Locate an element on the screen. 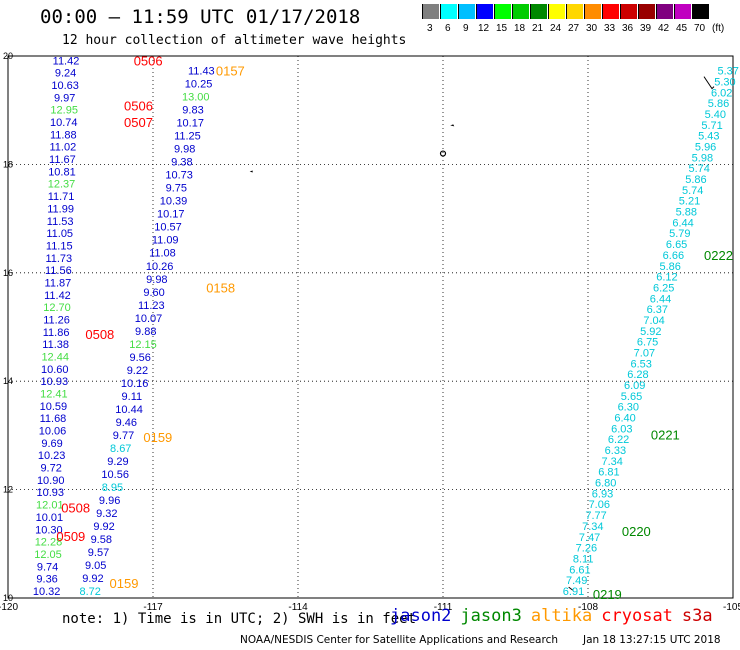 The width and height of the screenshot is (740, 650). legend-label: 30 is located at coordinates (592, 28).